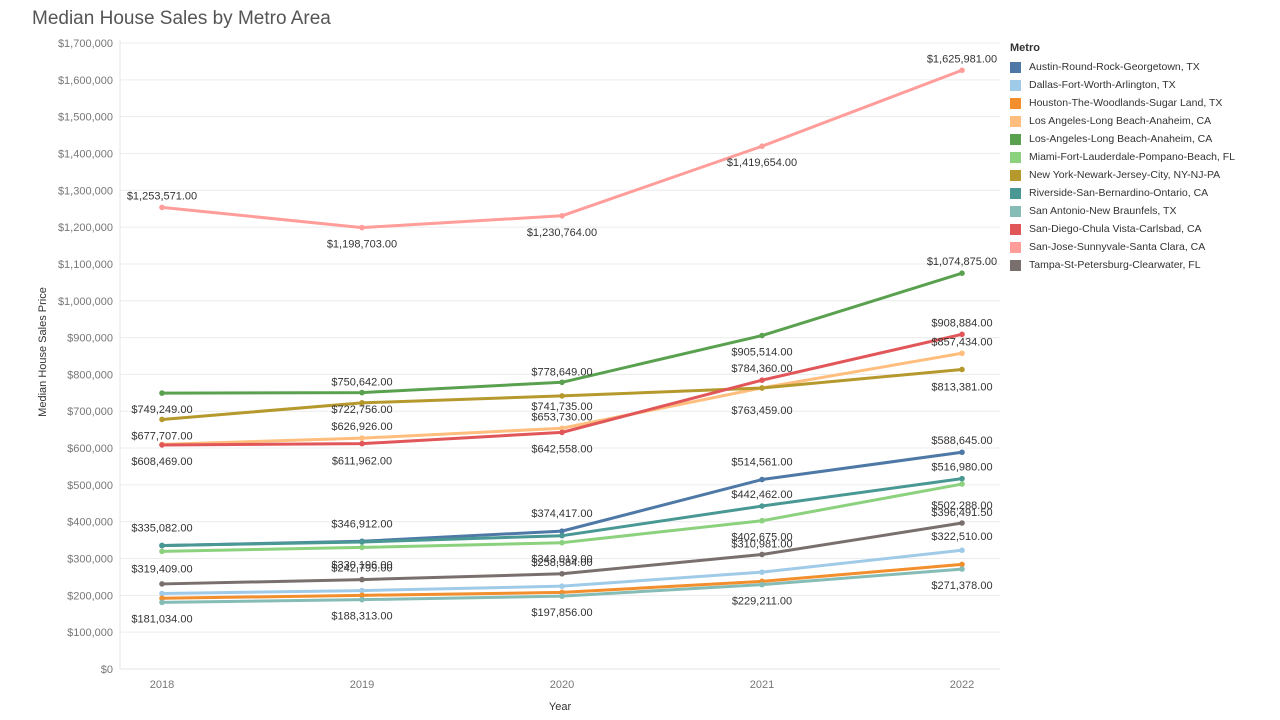  I want to click on y-tick-label: $1,000,000, so click(85, 302).